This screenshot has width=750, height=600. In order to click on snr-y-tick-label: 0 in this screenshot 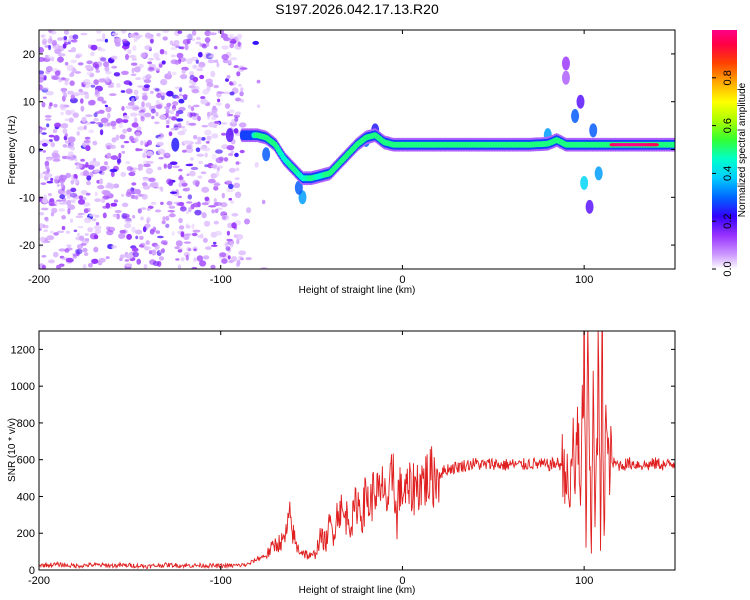, I will do `click(32, 571)`.